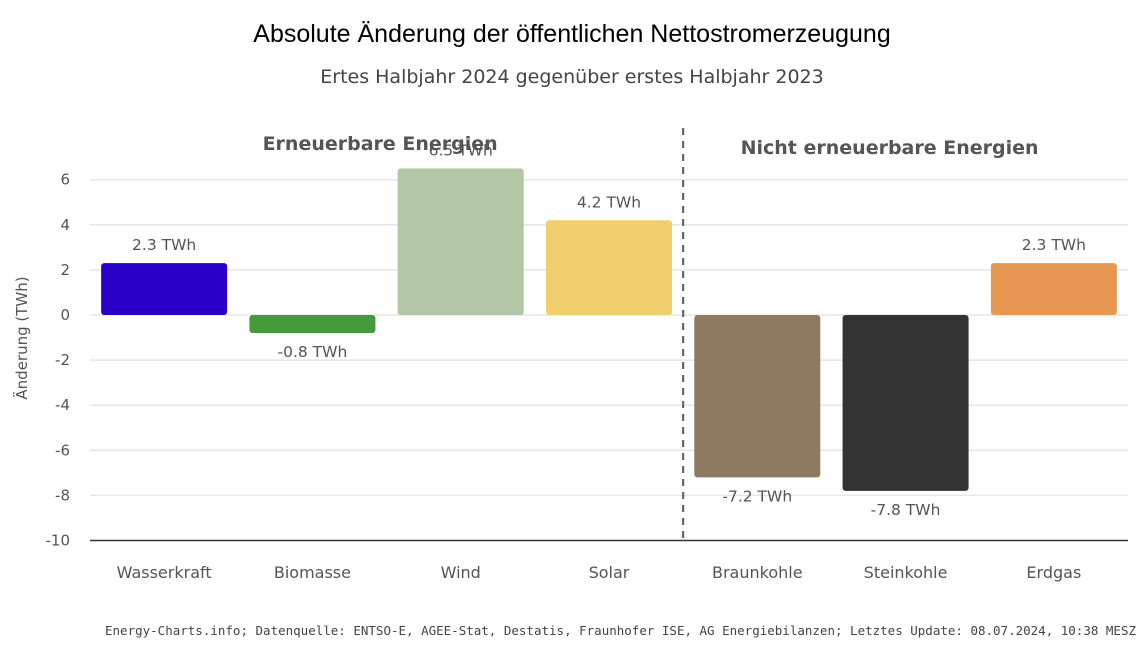  What do you see at coordinates (609, 267) in the screenshot?
I see `bar-solar` at bounding box center [609, 267].